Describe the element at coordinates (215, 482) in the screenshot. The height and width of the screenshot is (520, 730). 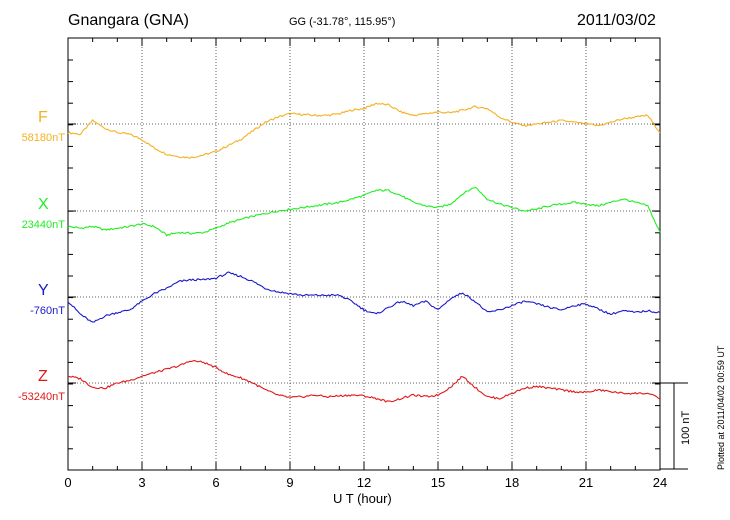
I see `x-tick-label: 6` at that location.